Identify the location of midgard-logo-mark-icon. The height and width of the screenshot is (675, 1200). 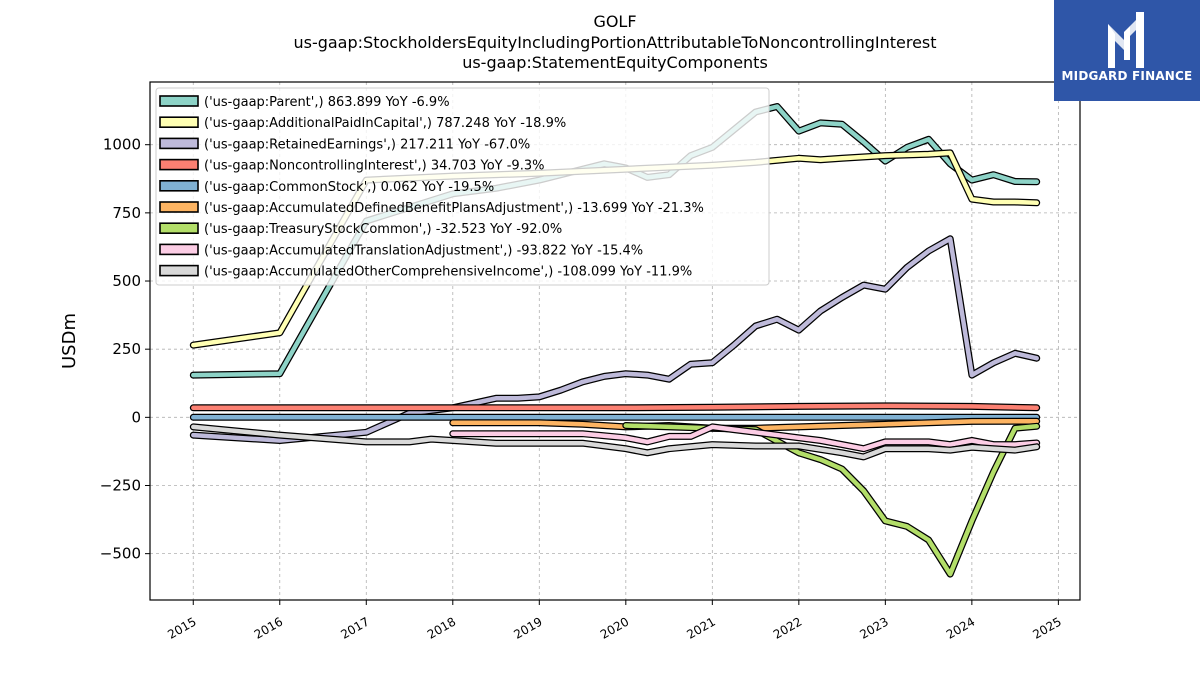
(1126, 40).